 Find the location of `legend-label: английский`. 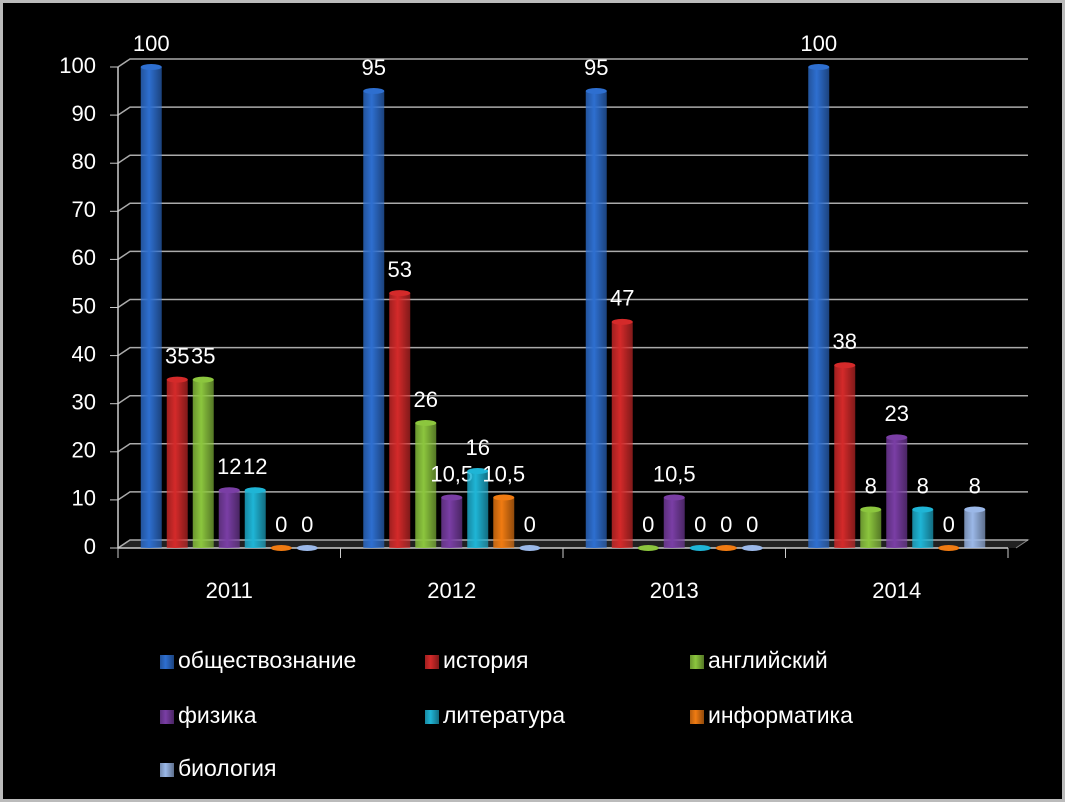

legend-label: английский is located at coordinates (768, 660).